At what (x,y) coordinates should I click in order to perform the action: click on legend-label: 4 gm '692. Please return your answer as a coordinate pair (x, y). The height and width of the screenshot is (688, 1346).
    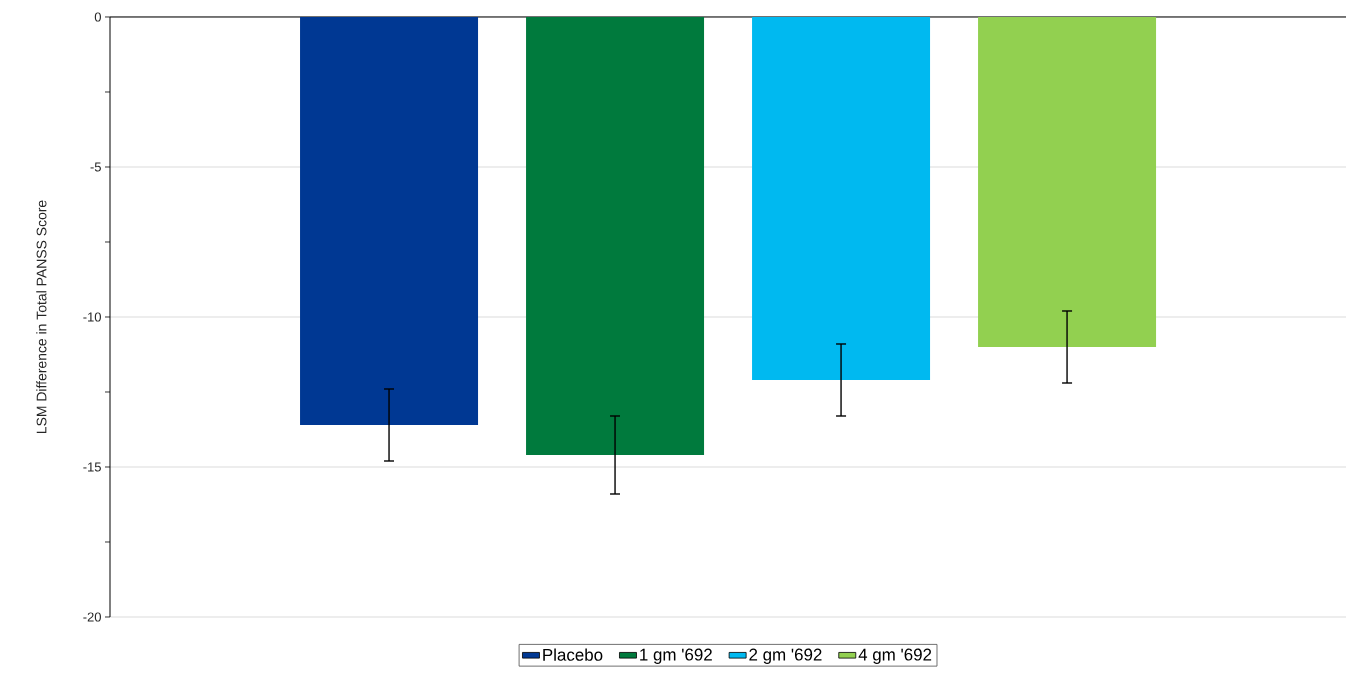
    Looking at the image, I should click on (895, 656).